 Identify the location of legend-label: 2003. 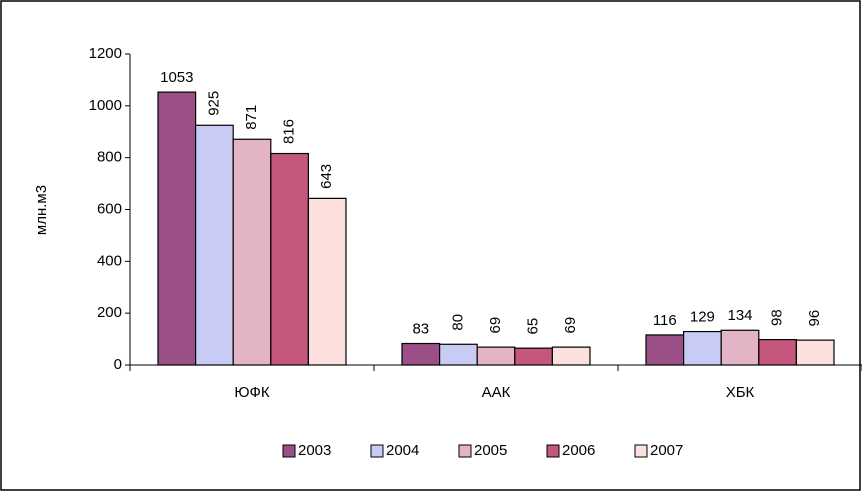
(314, 450).